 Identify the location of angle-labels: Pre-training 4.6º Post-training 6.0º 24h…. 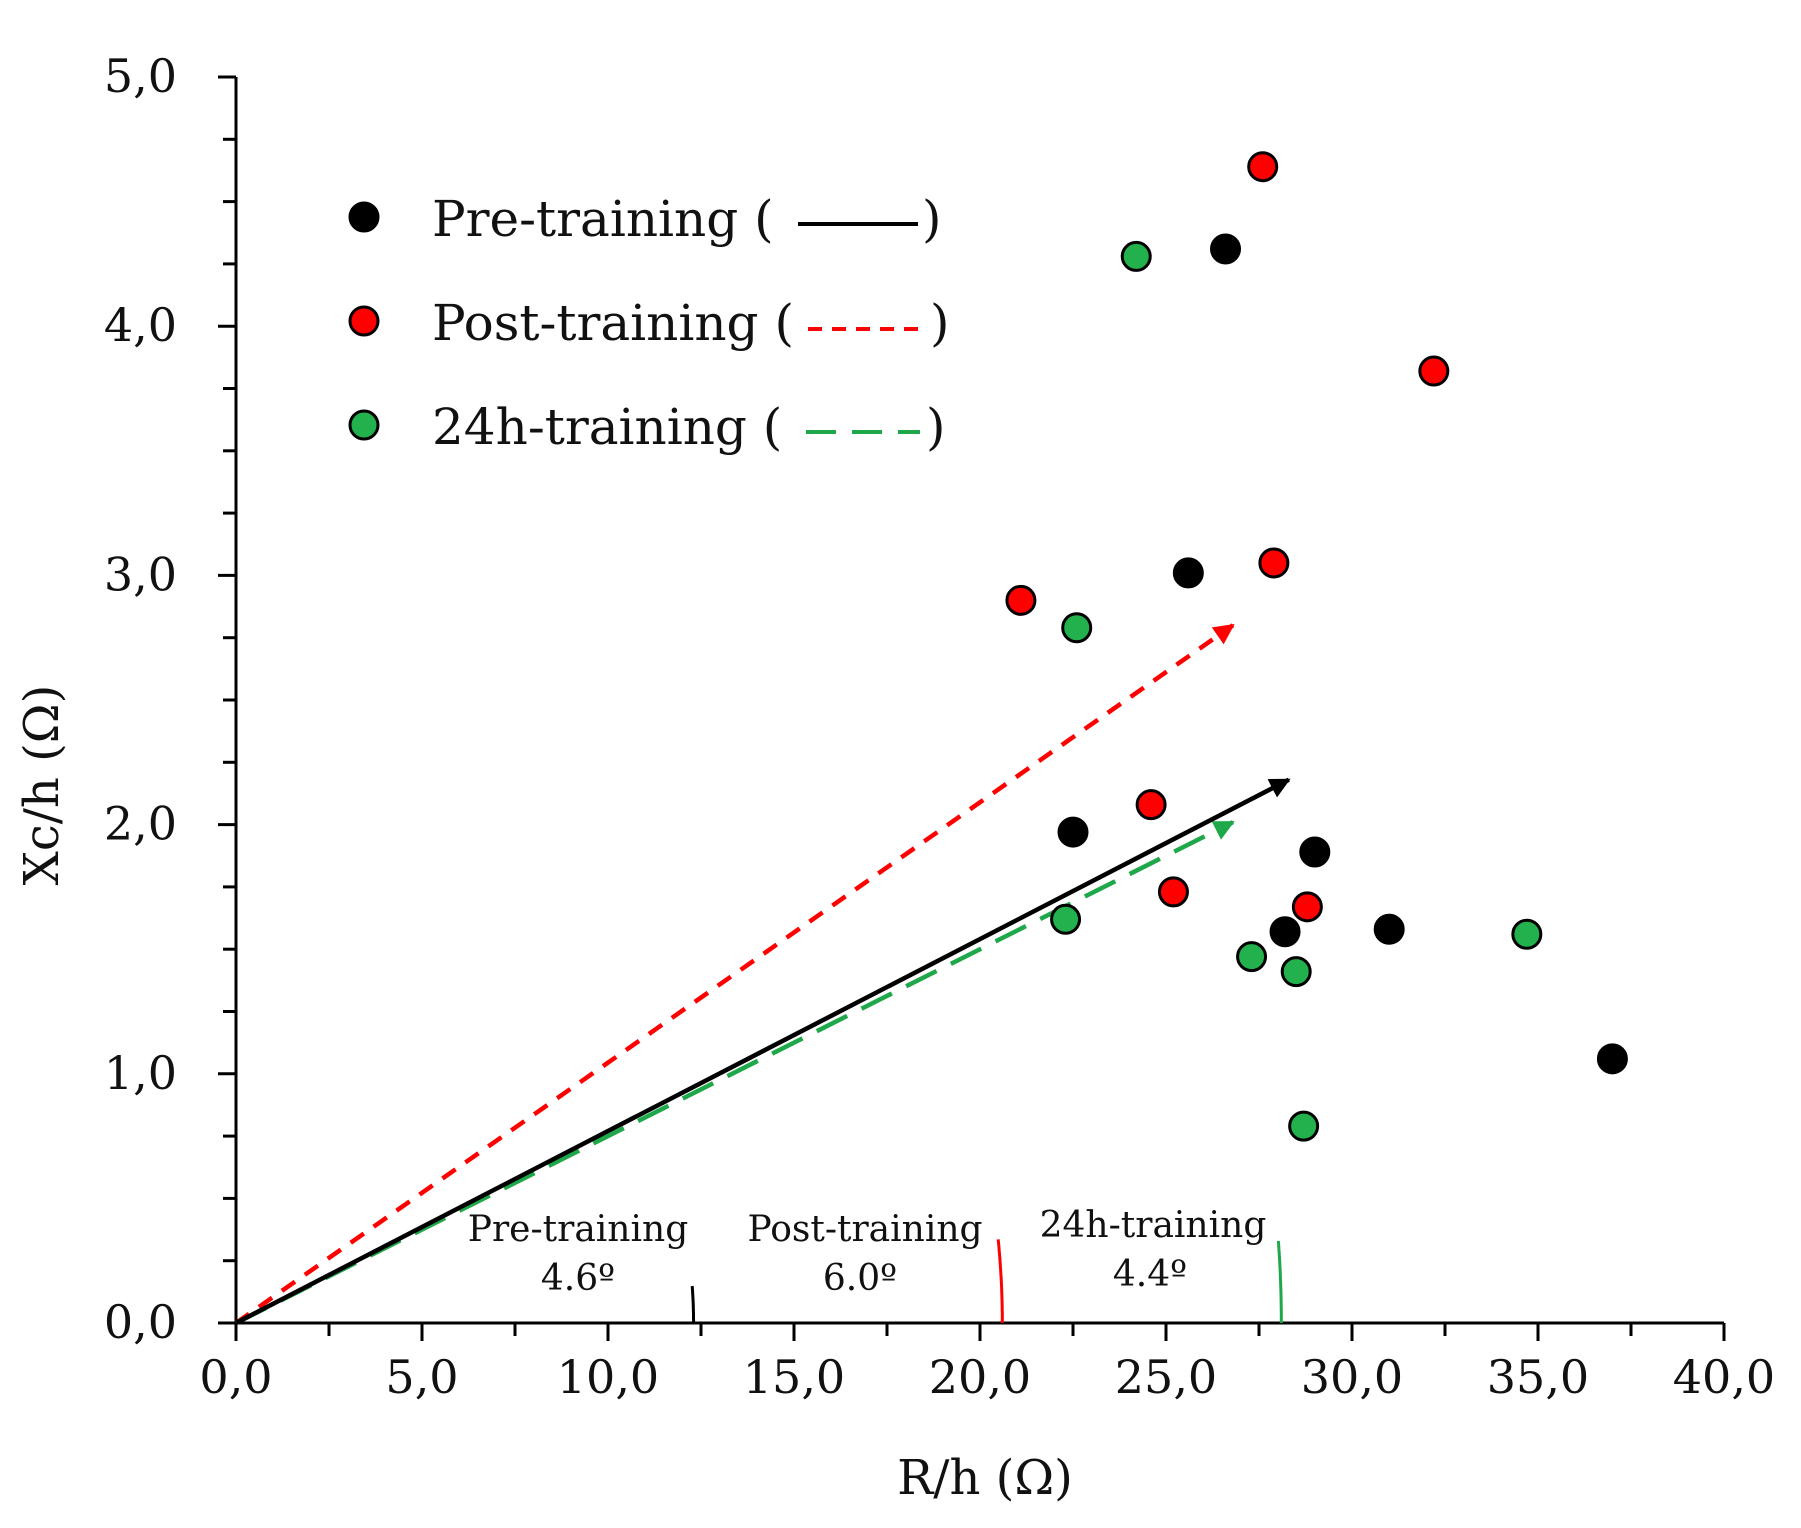
(867, 1252).